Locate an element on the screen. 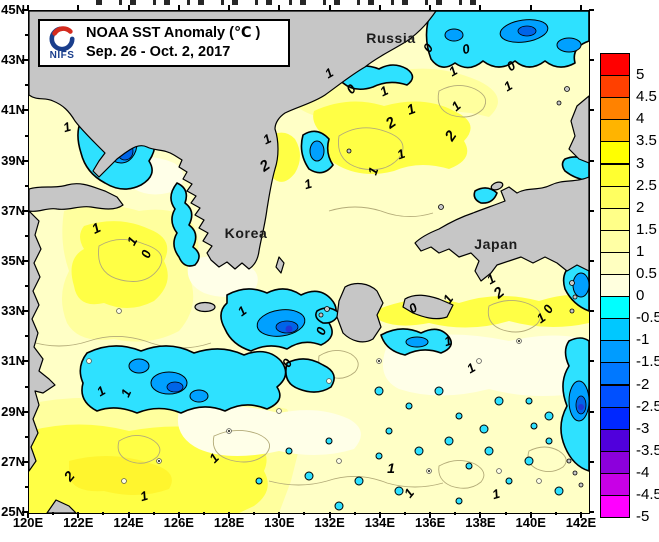 Image resolution: width=659 pixels, height=542 pixels. land-jeju is located at coordinates (205, 307).